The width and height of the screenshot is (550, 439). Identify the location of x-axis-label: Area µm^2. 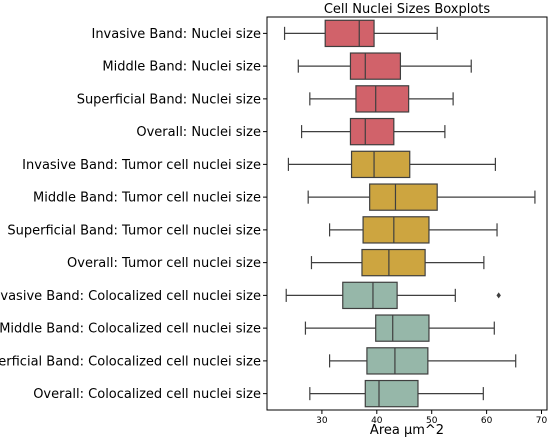
(407, 430).